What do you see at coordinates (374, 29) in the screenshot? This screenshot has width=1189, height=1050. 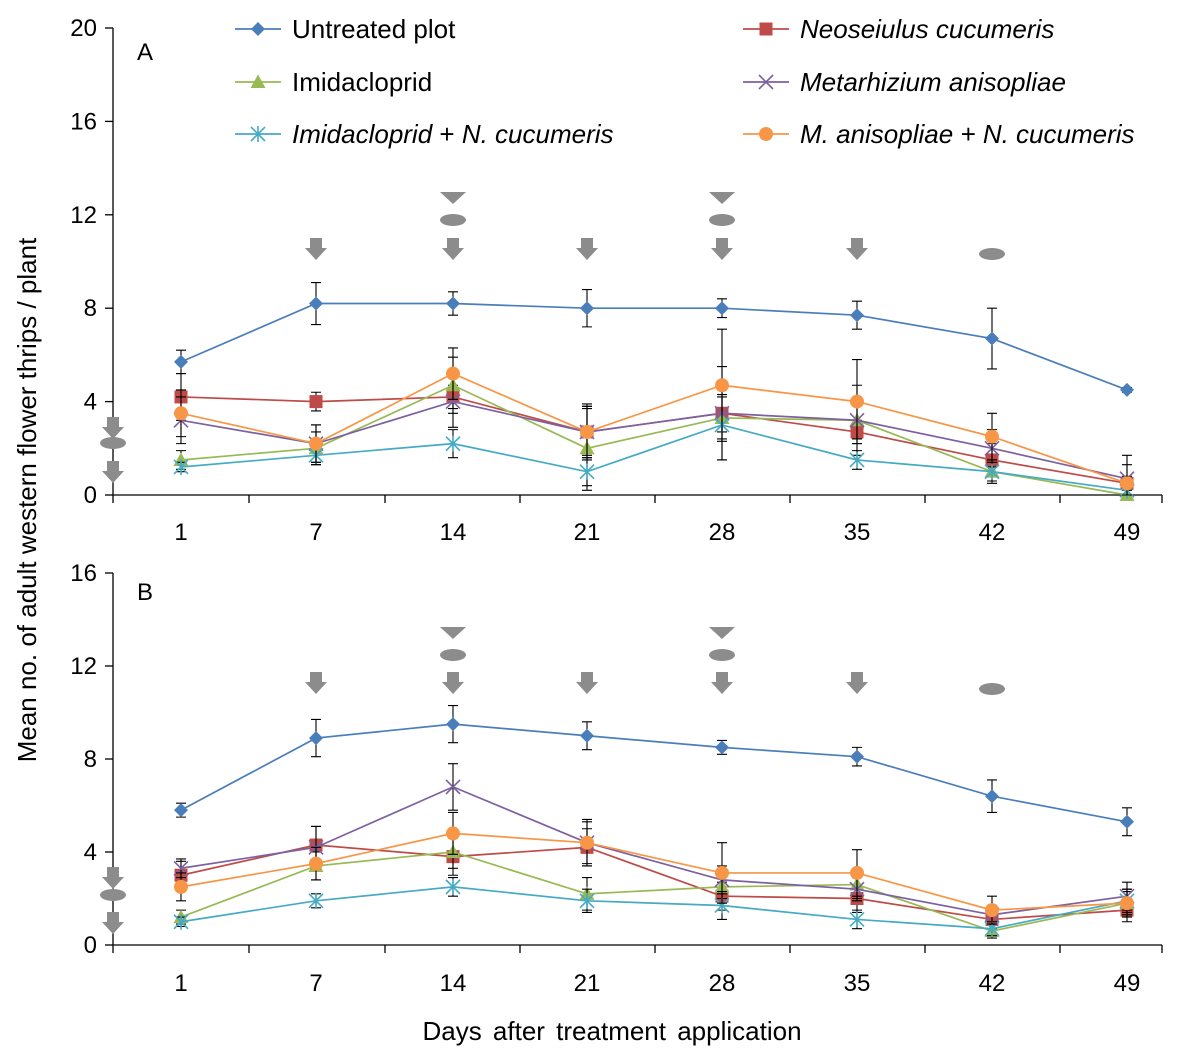 I see `legend-label: Untreated plot` at bounding box center [374, 29].